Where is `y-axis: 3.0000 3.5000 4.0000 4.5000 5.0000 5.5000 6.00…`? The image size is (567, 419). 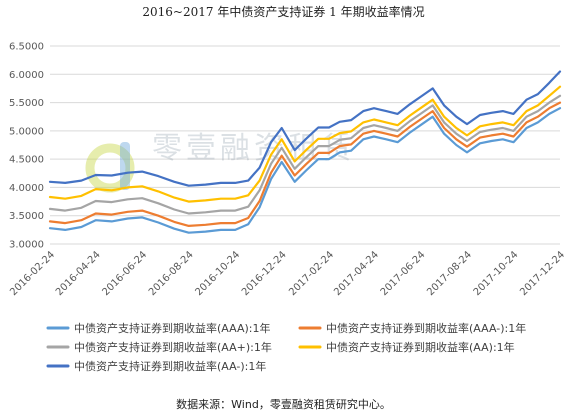
y-axis: 3.0000 3.5000 4.0000 4.5000 5.0000 5.5000 6.00… is located at coordinates (26, 146).